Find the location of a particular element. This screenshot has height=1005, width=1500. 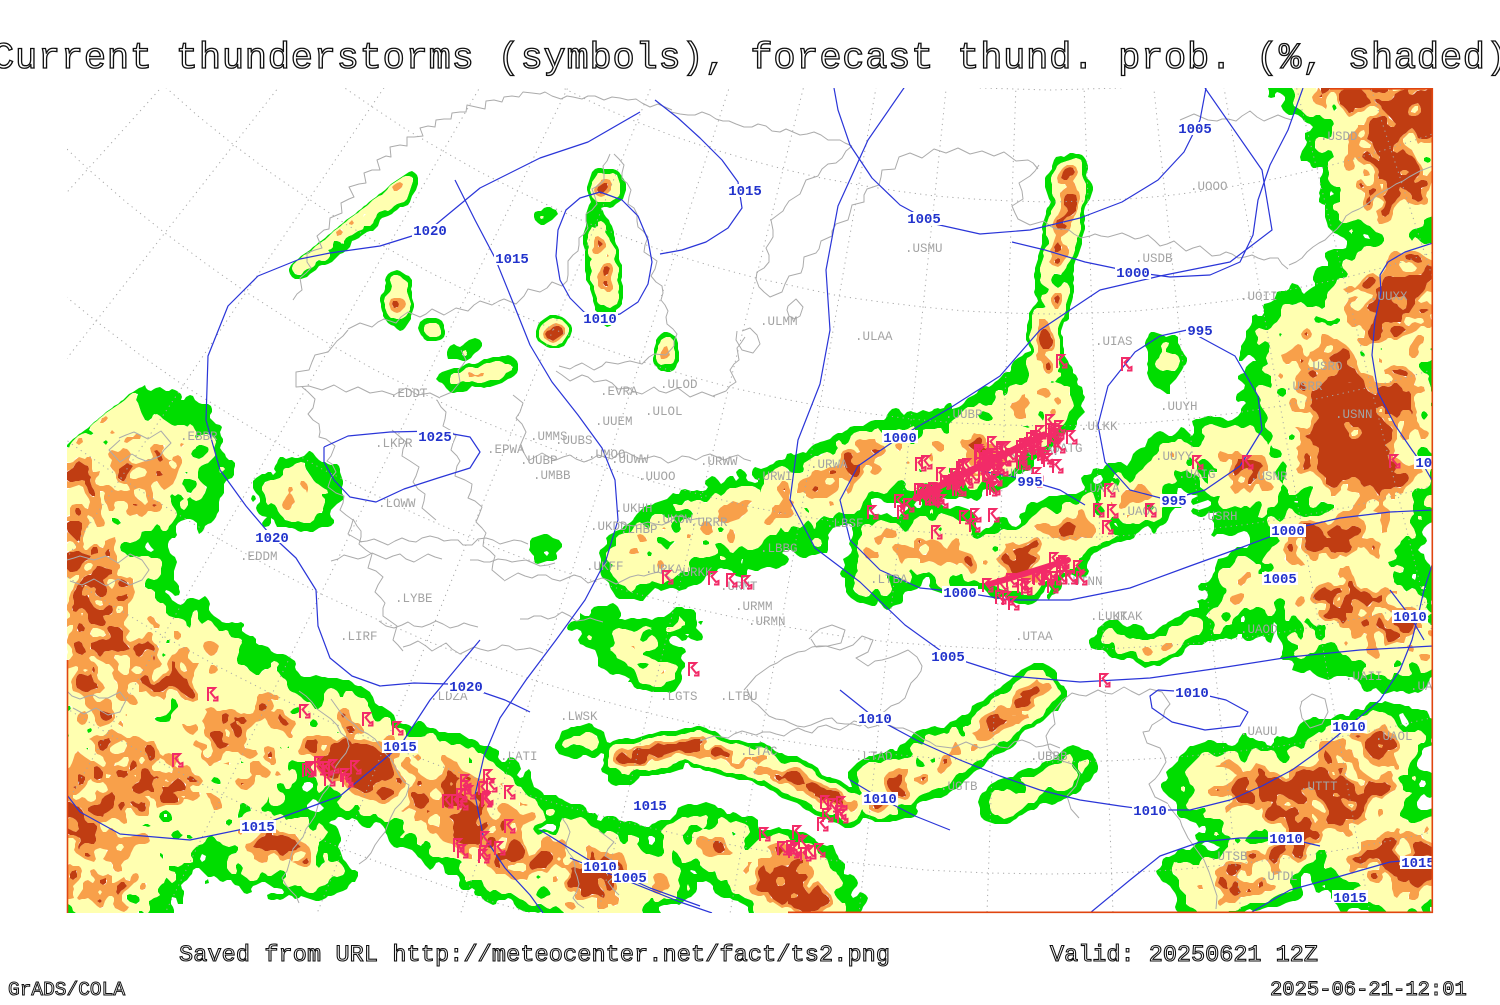

svg-text: .LTBA is located at coordinates (889, 580).